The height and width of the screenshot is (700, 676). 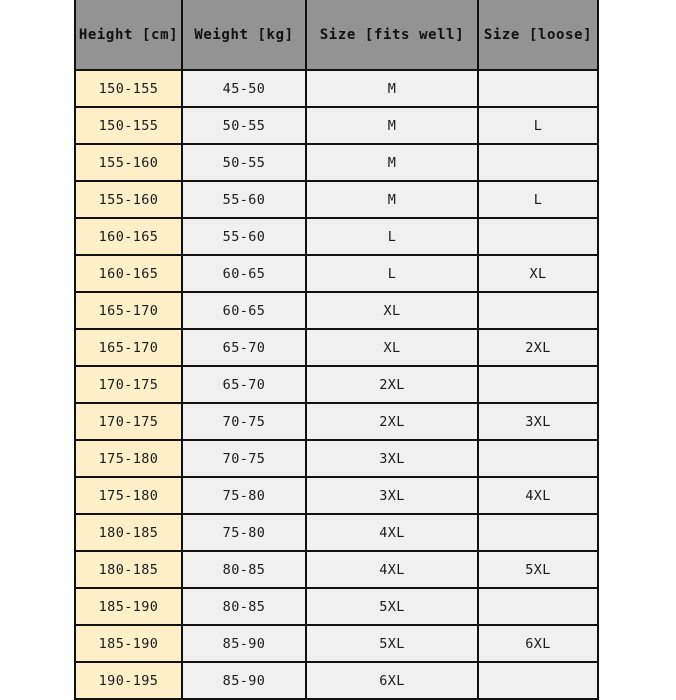 I want to click on table-row: 155-160 50-55 M, so click(x=336, y=163).